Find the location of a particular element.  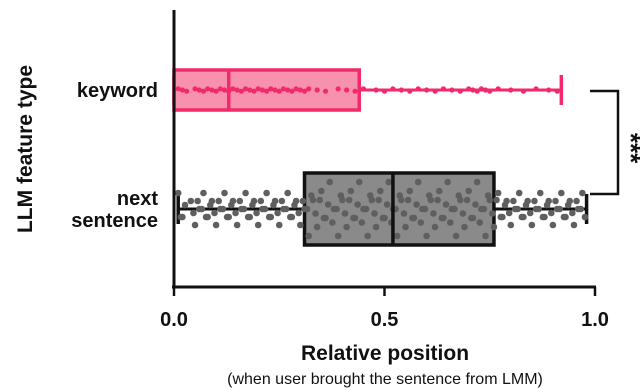

next-sentence-category-label: next is located at coordinates (137, 199).